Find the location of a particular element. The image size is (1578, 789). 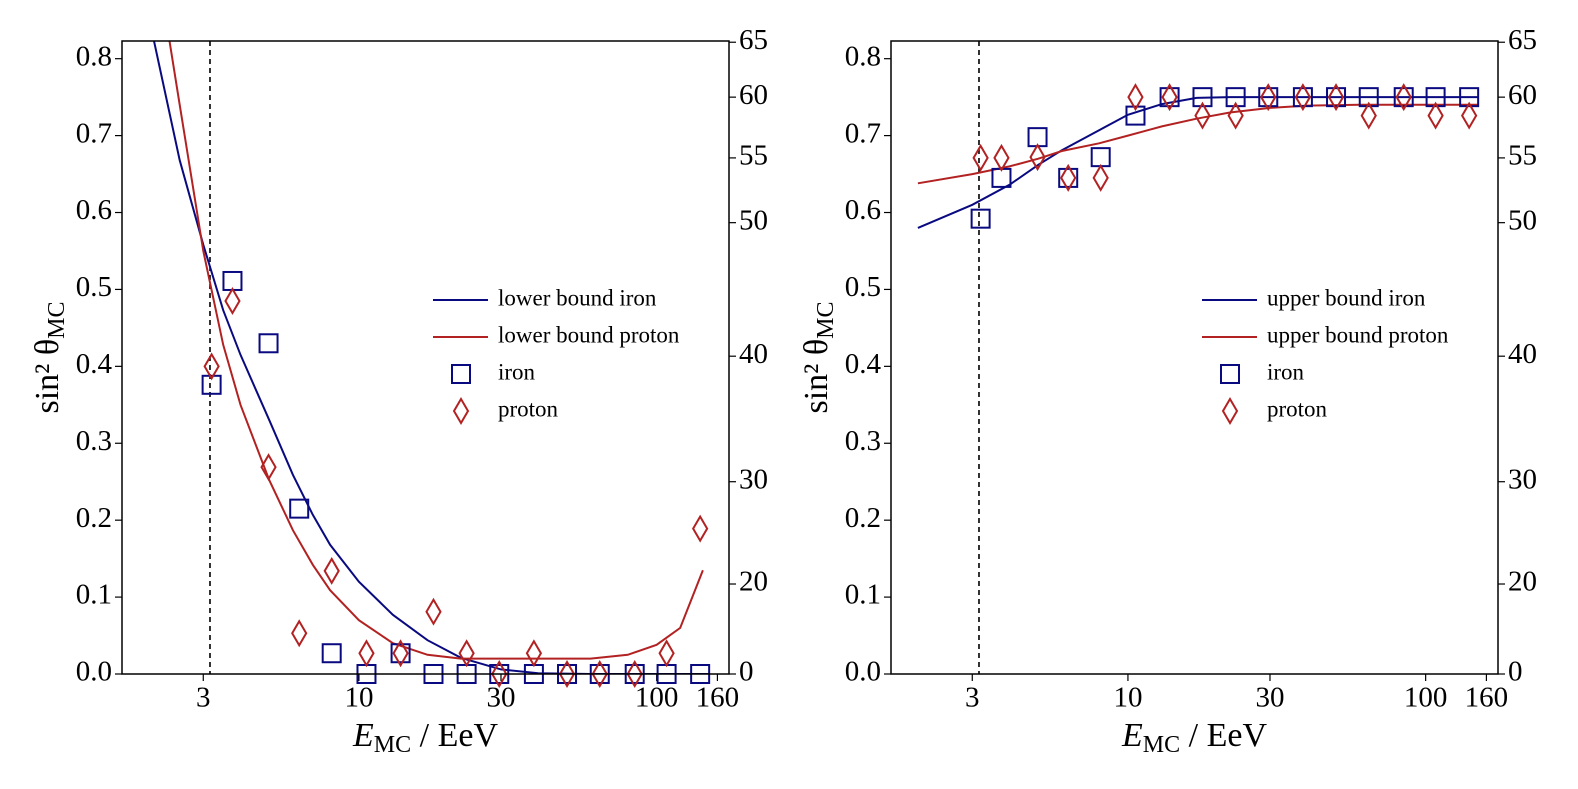

x-tick-label: 100 is located at coordinates (657, 698).